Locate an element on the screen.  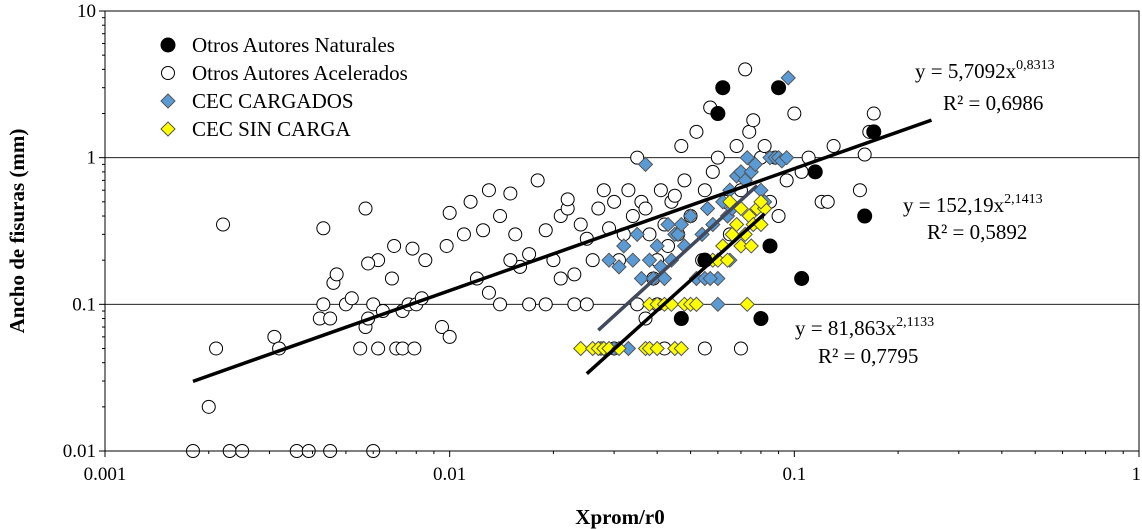
equation-exponent: 2,1133 is located at coordinates (915, 322).